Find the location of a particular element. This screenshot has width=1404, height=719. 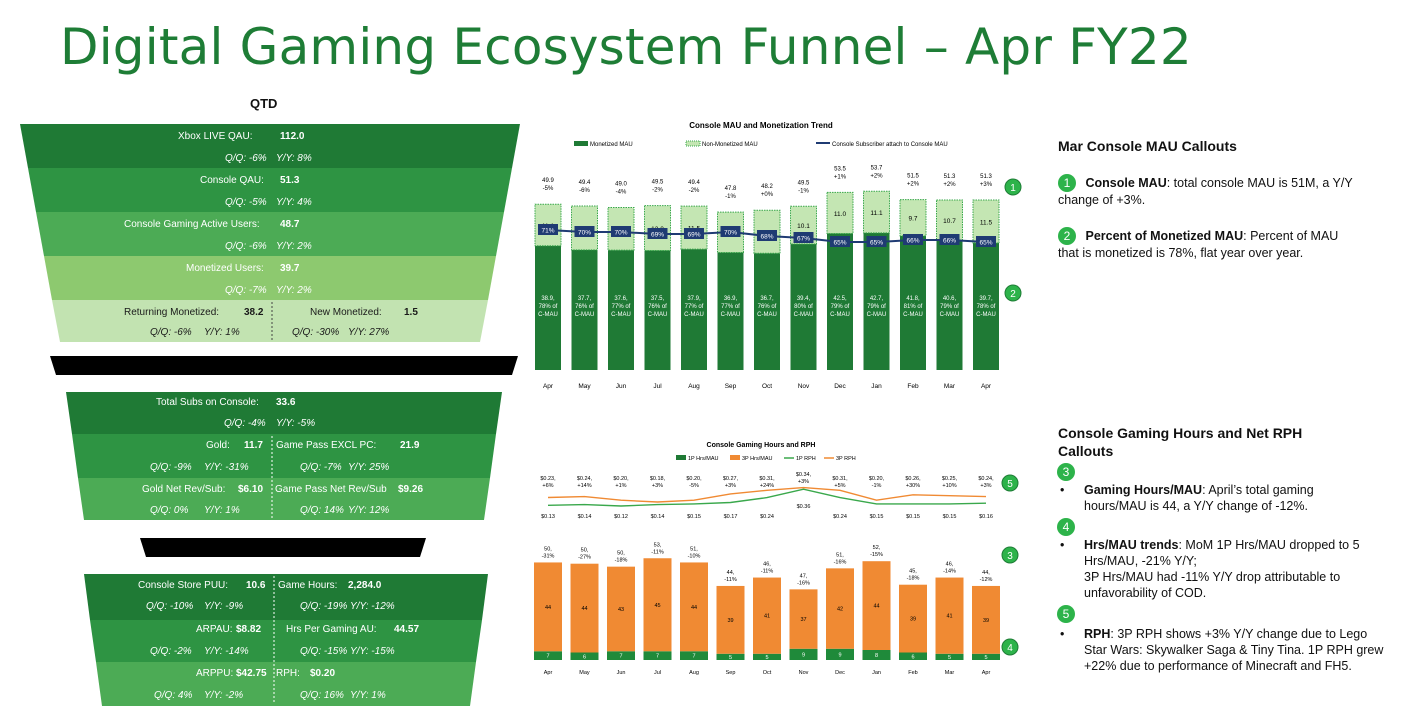

marker-1-label: 1 is located at coordinates (1013, 188).